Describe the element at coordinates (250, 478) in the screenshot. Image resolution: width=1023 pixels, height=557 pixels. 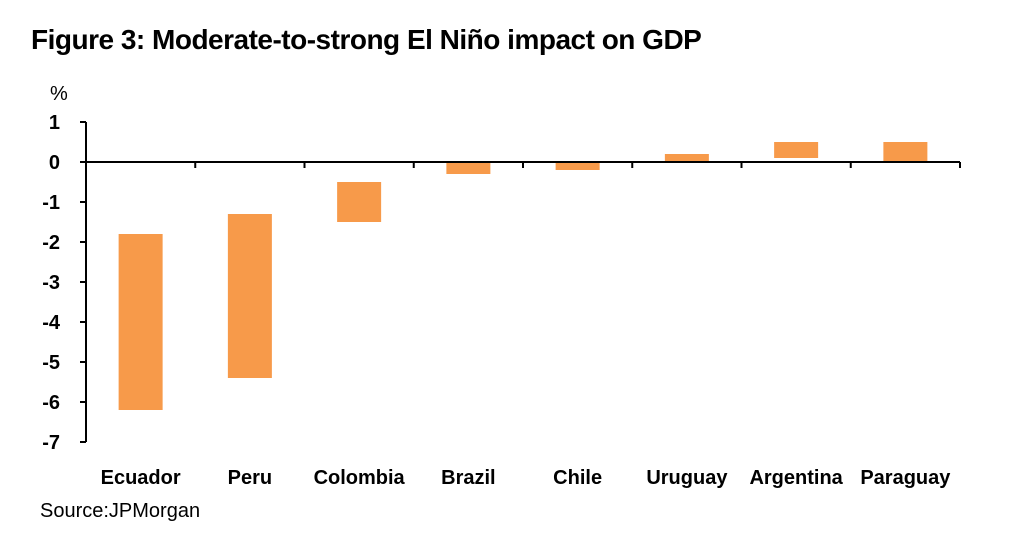
I see `x-category-label: Peru` at that location.